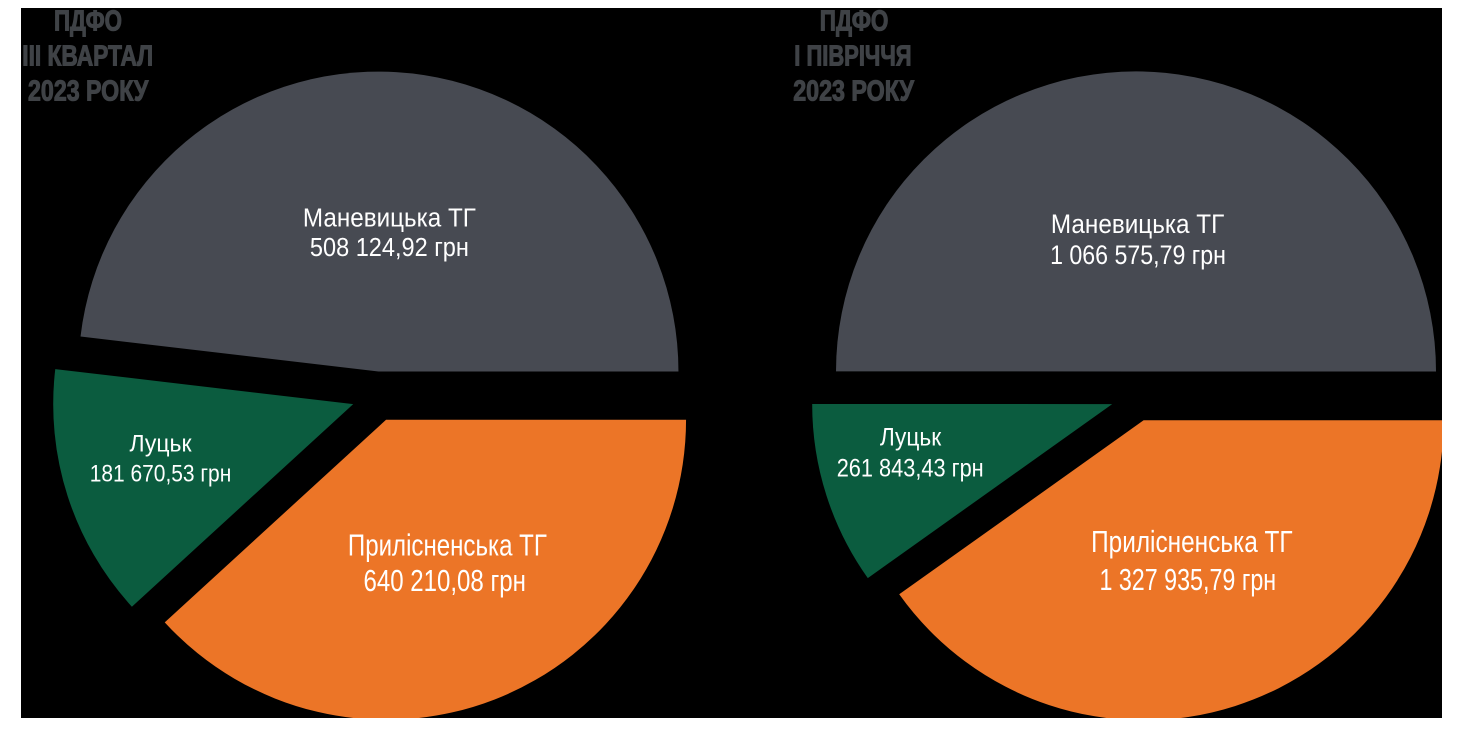  Describe the element at coordinates (87, 57) in the screenshot. I see `svg-text: ІІІ КВАРТАЛ` at that location.